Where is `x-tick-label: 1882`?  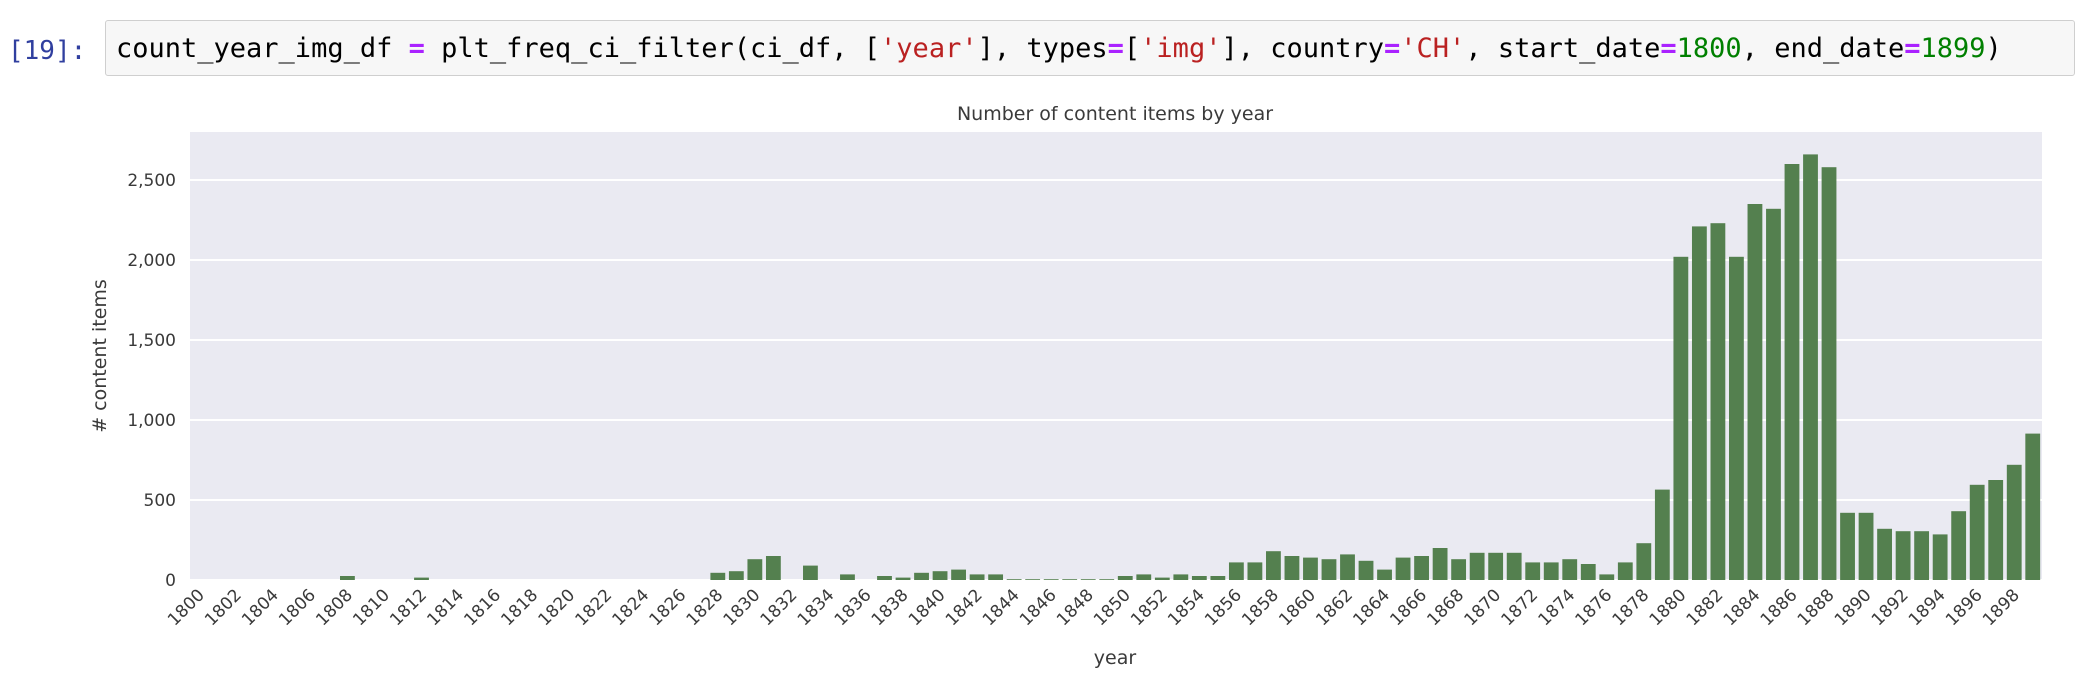
x-tick-label: 1882 is located at coordinates (1705, 607).